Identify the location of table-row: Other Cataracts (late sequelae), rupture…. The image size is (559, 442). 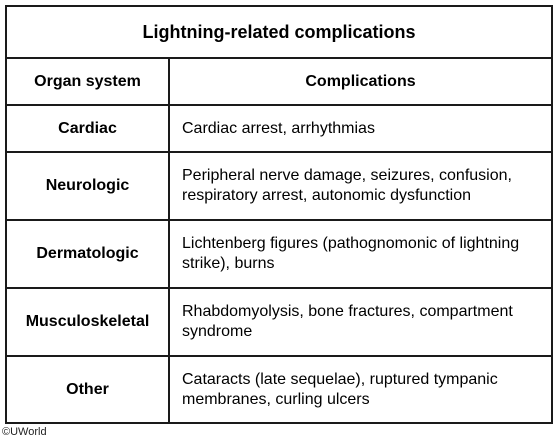
(279, 389).